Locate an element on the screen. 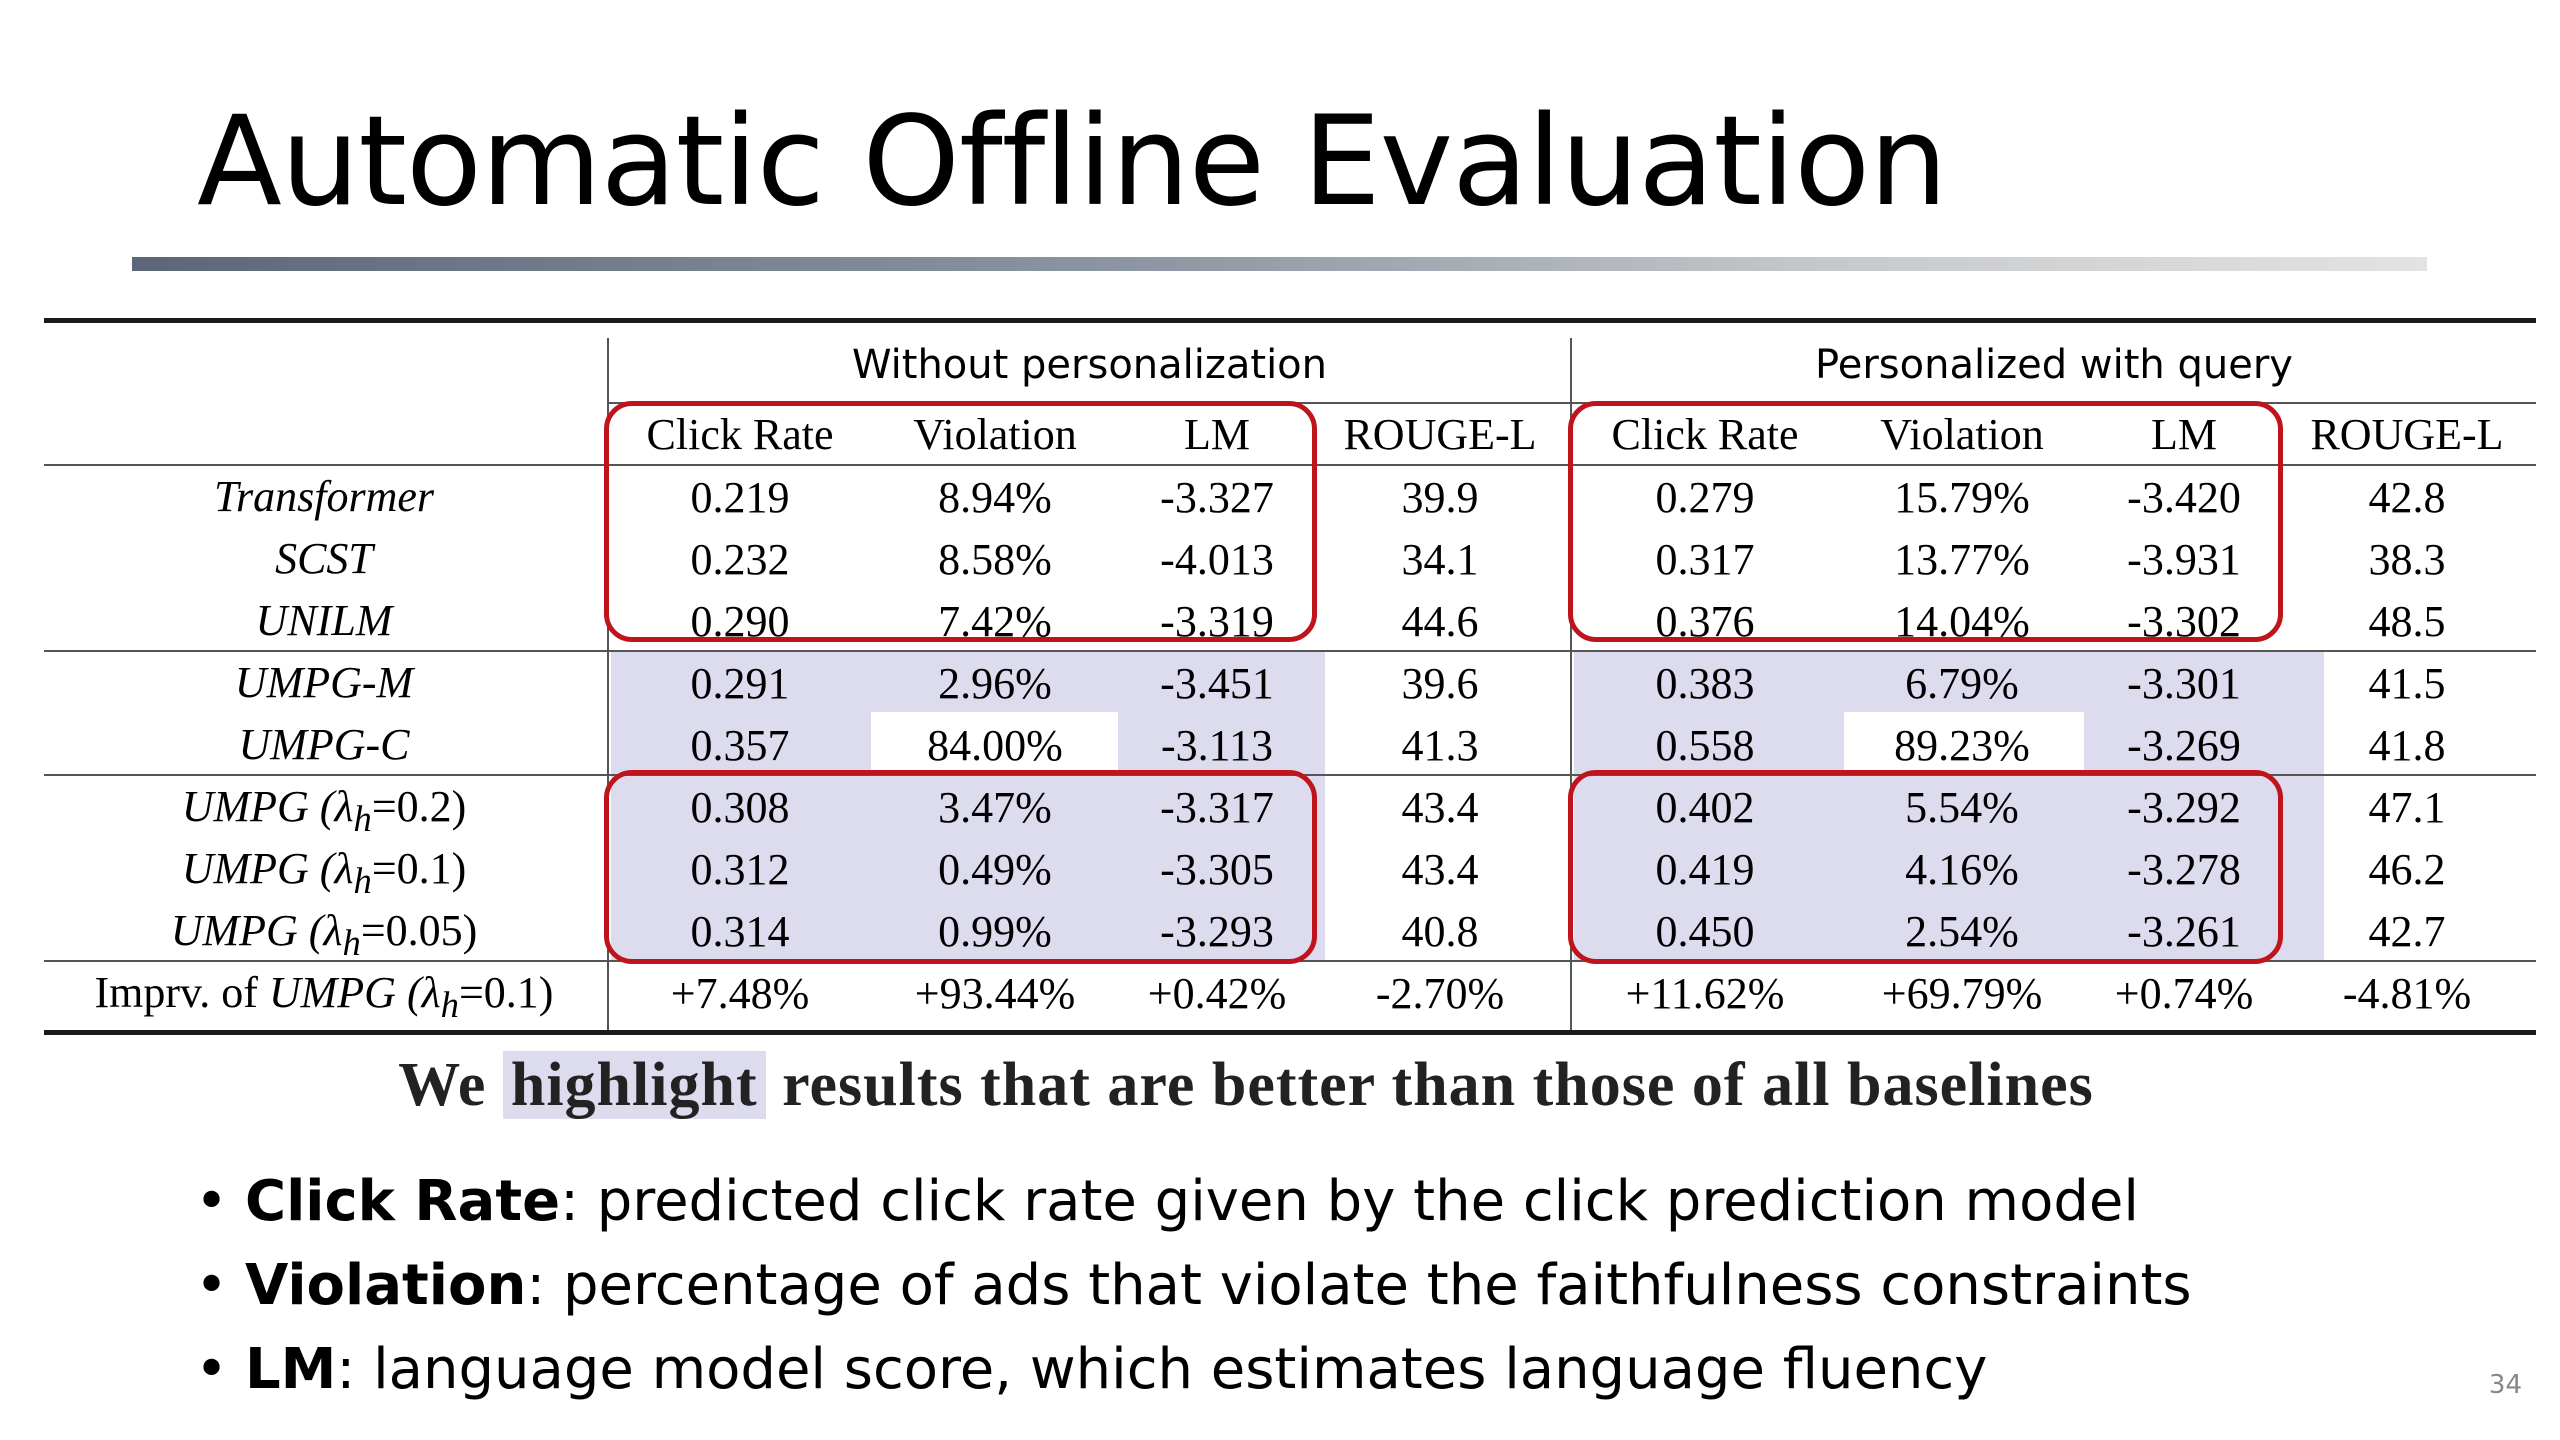 The height and width of the screenshot is (1440, 2560). row-label: UMPG-C is located at coordinates (324, 745).